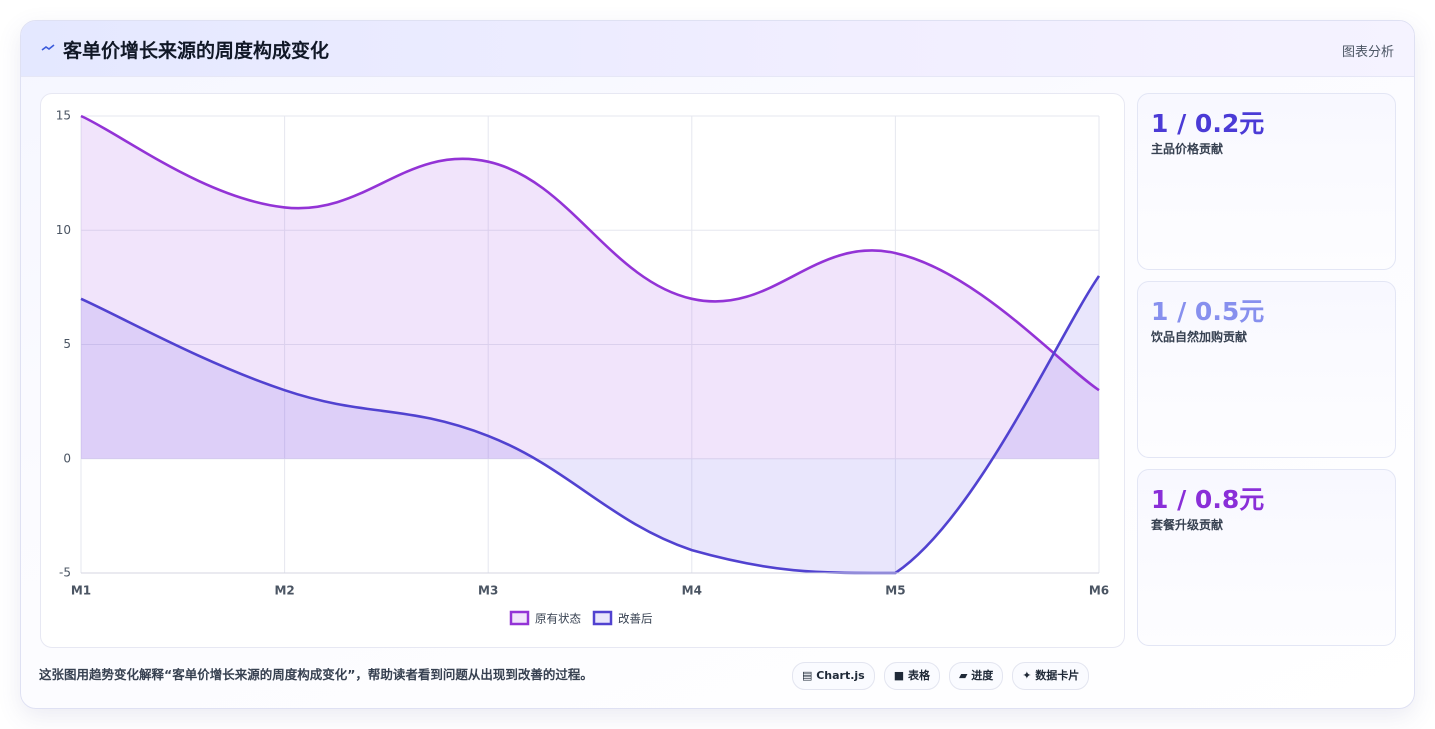  I want to click on x-tick-label: M2, so click(284, 591).